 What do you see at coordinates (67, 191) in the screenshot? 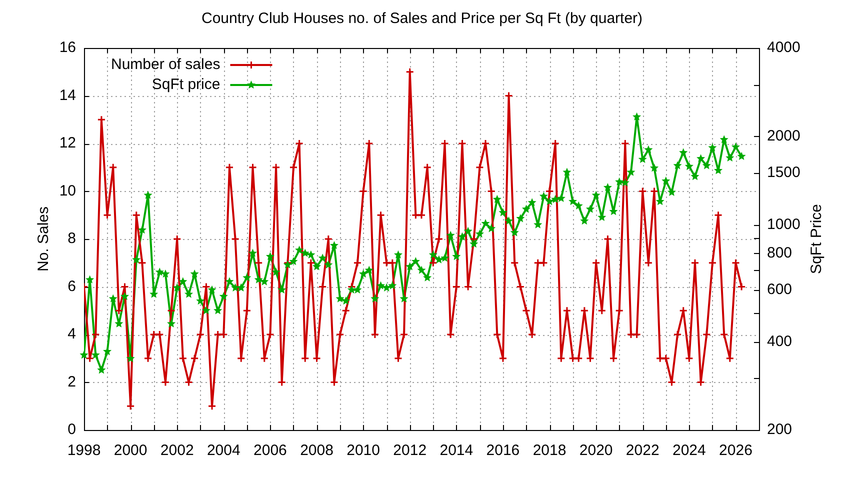
I see `y-tick-label: 10` at bounding box center [67, 191].